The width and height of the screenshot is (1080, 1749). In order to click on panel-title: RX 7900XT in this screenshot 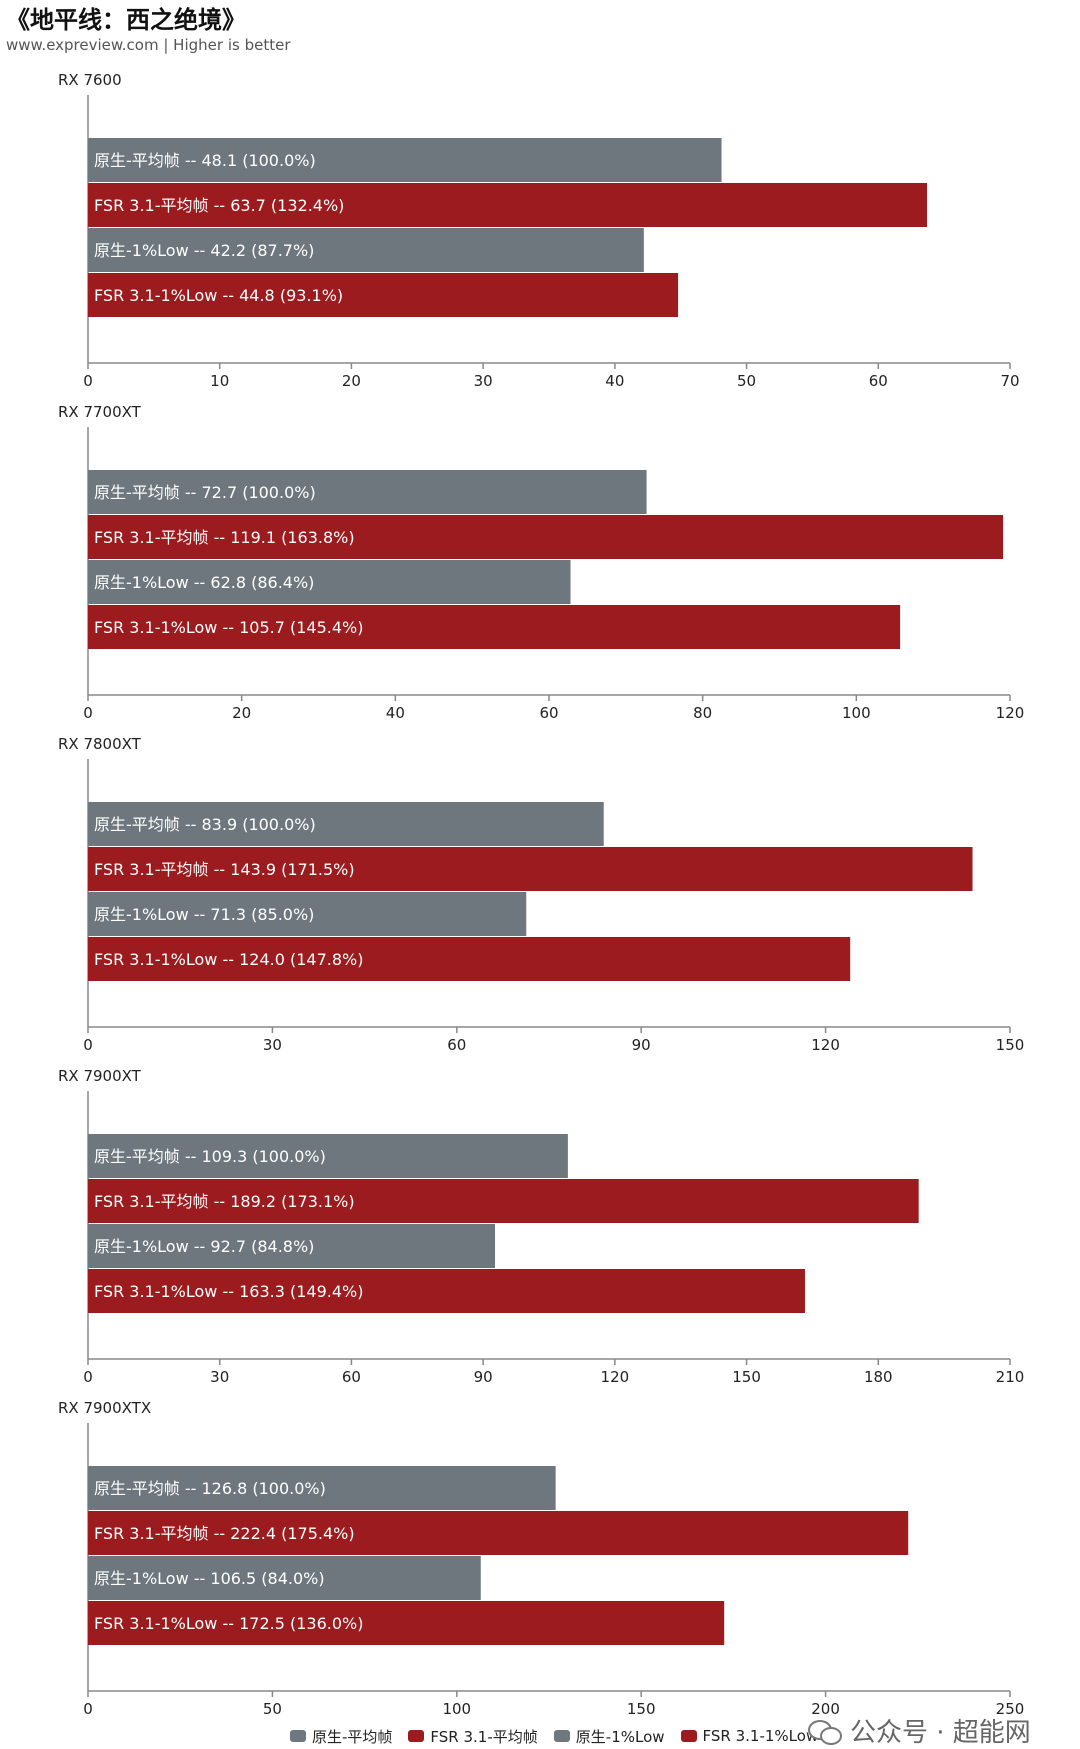, I will do `click(100, 1076)`.